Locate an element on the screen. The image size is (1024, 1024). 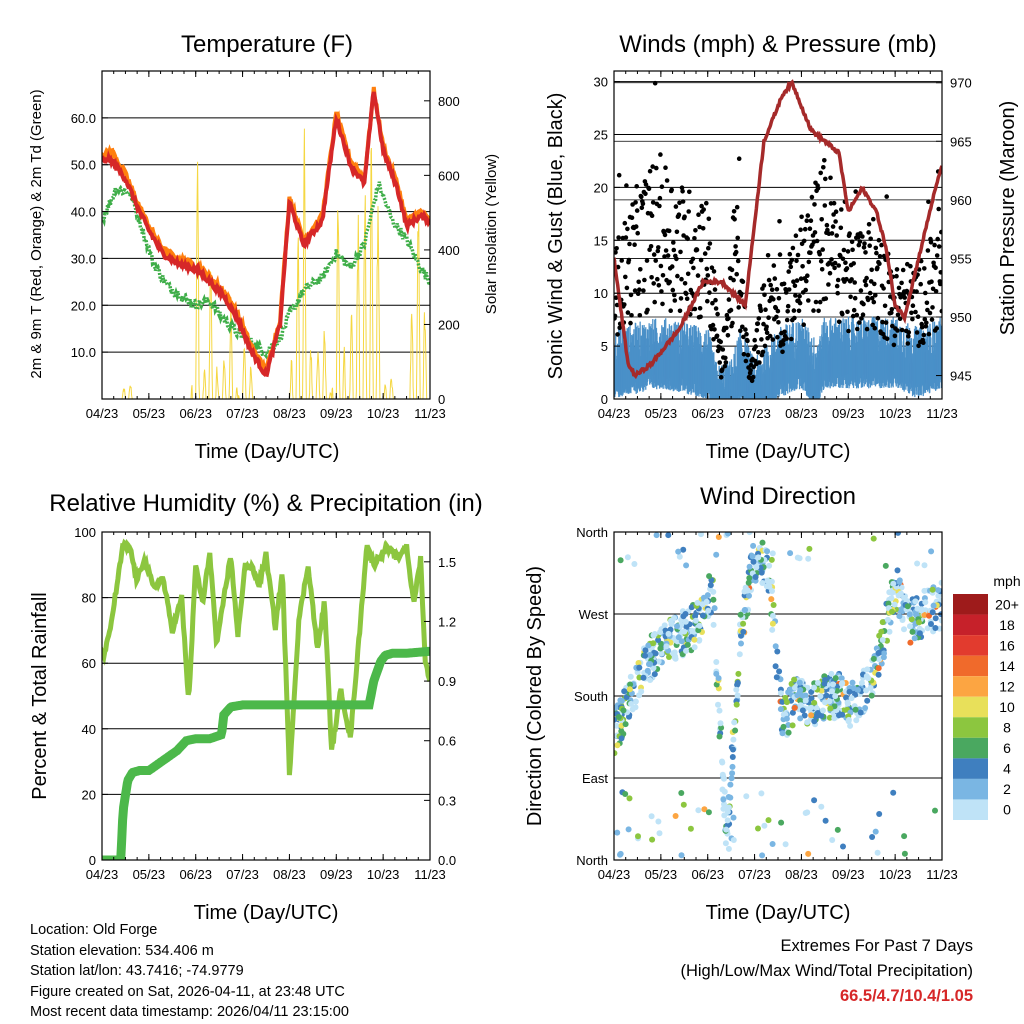
y2-tick-label: 960 is located at coordinates (961, 200).